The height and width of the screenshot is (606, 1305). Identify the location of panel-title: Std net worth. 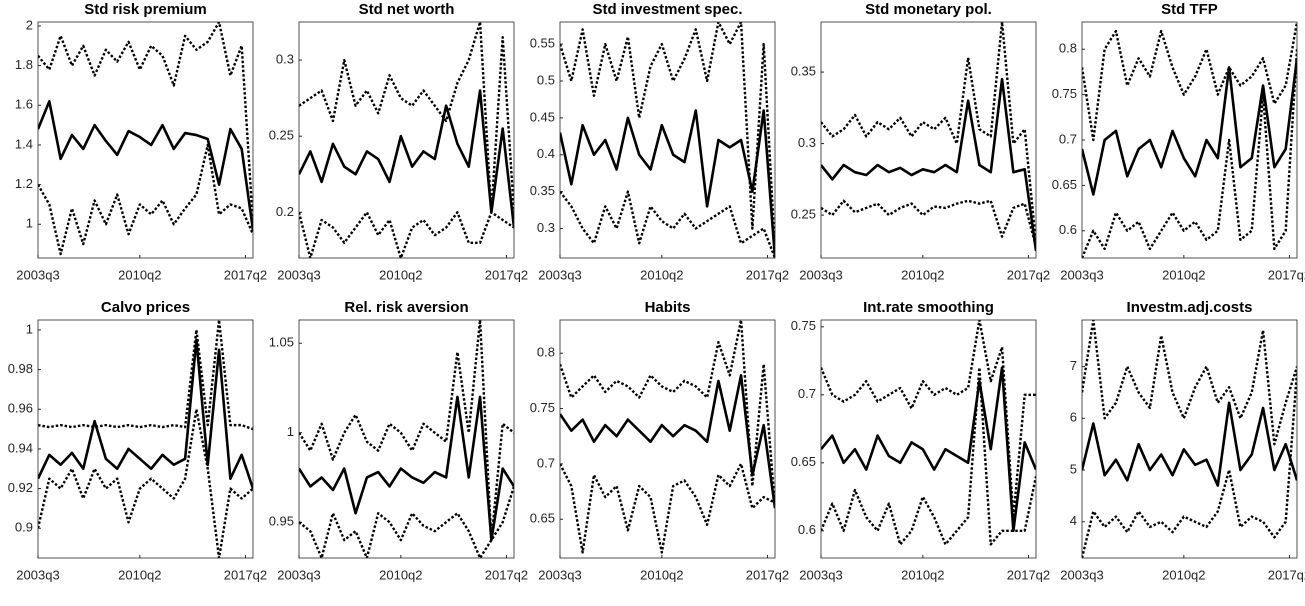
(407, 9).